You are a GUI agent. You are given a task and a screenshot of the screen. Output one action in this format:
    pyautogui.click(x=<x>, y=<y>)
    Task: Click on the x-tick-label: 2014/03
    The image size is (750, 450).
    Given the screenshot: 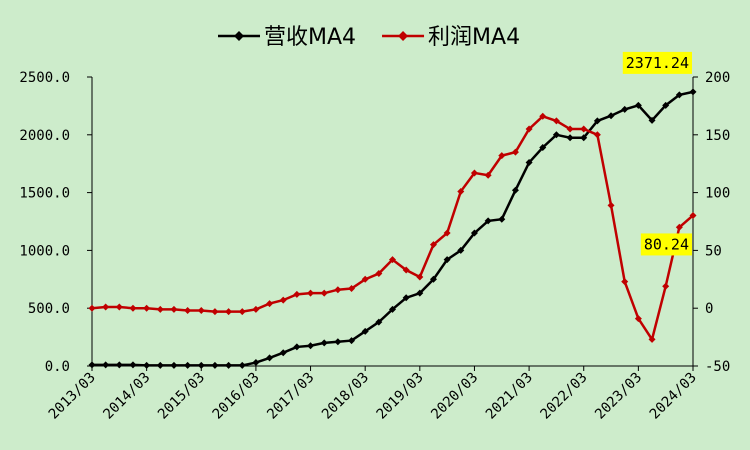 What is the action you would take?
    pyautogui.click(x=126, y=396)
    